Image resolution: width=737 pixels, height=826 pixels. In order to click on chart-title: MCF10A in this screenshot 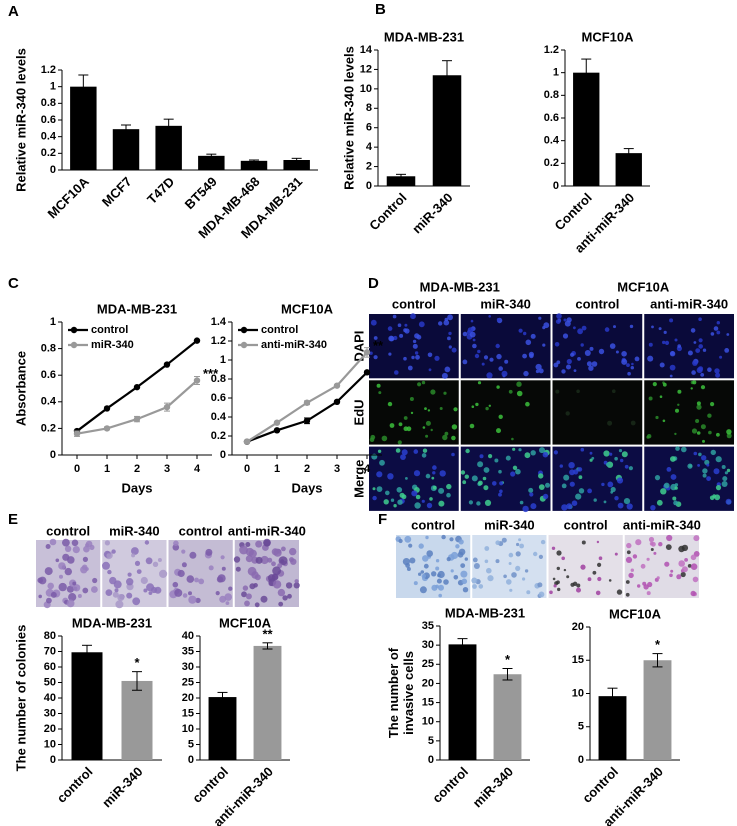, I will do `click(307, 308)`.